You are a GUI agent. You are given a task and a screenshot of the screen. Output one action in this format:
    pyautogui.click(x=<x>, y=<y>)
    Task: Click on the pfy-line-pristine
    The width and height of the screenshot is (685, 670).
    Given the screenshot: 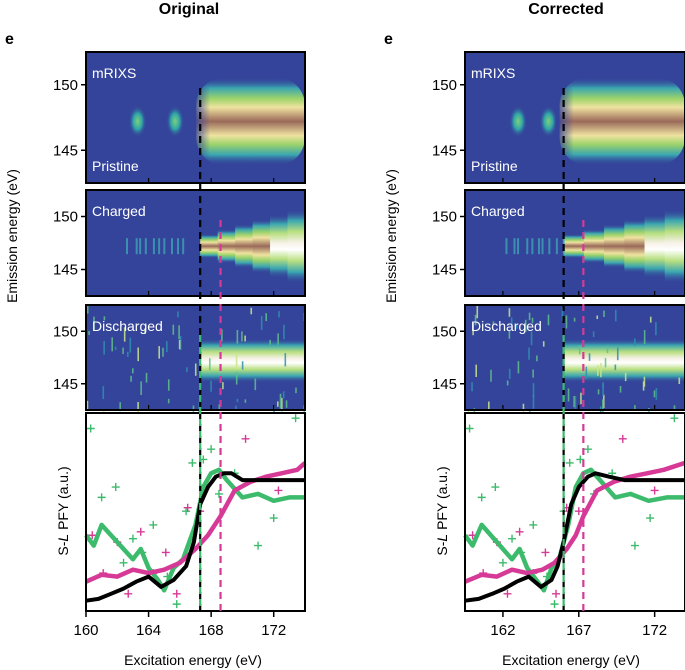 What is the action you would take?
    pyautogui.click(x=195, y=537)
    